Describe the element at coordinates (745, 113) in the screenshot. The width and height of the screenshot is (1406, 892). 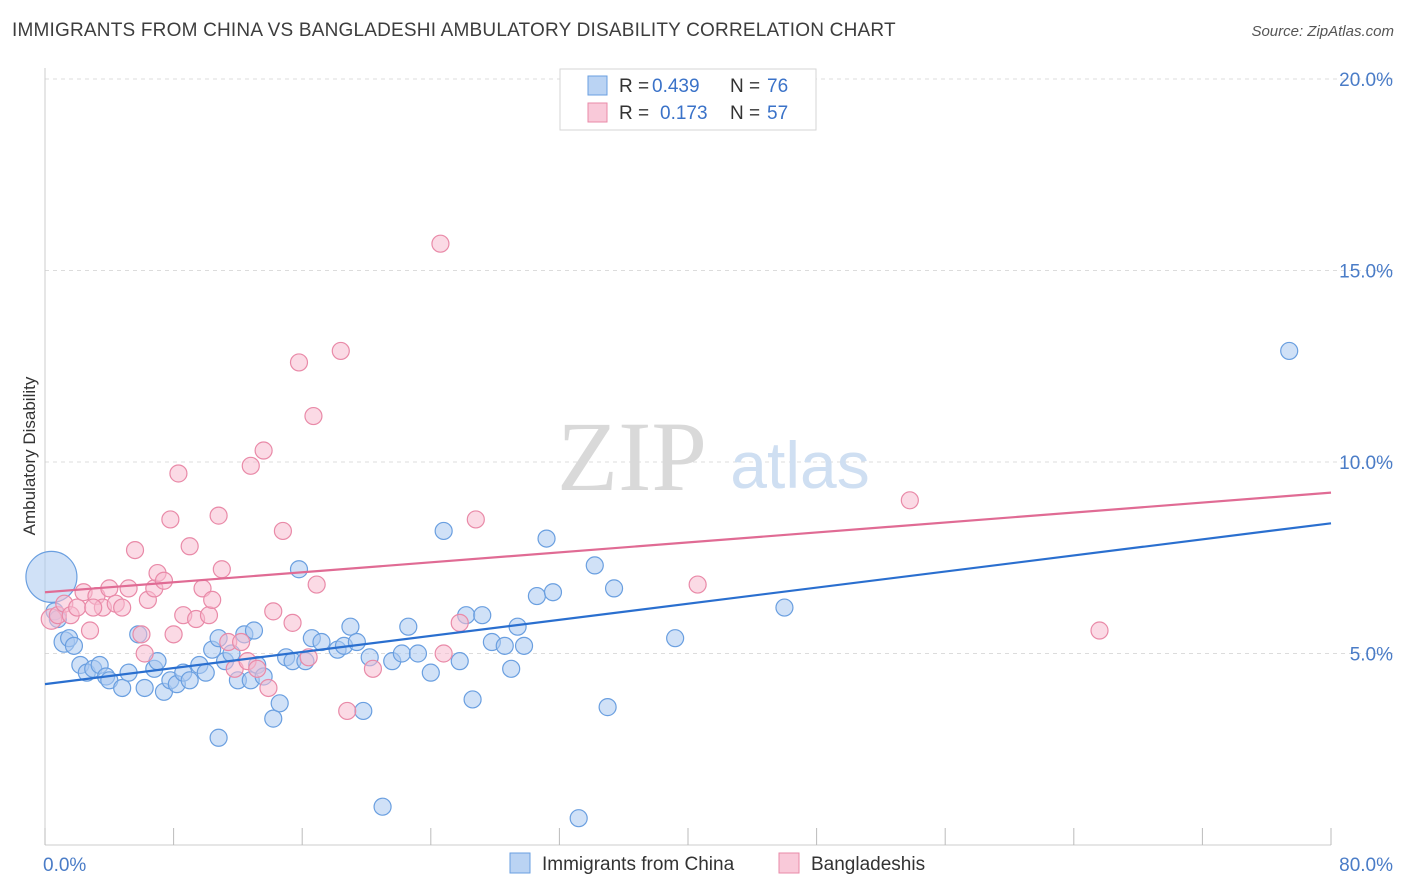
I see `legend-n-label-bangladeshis: N =` at that location.